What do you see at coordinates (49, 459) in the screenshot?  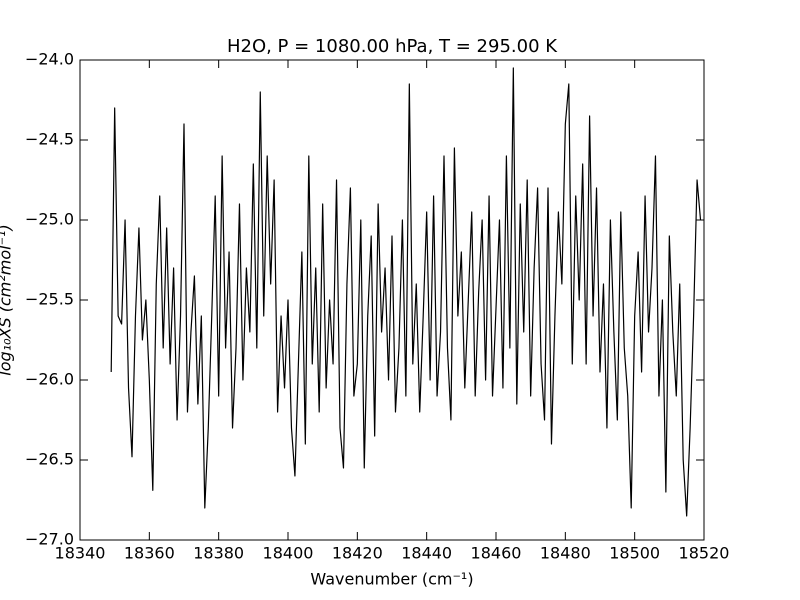 I see `y-tick-label: −26.5` at bounding box center [49, 459].